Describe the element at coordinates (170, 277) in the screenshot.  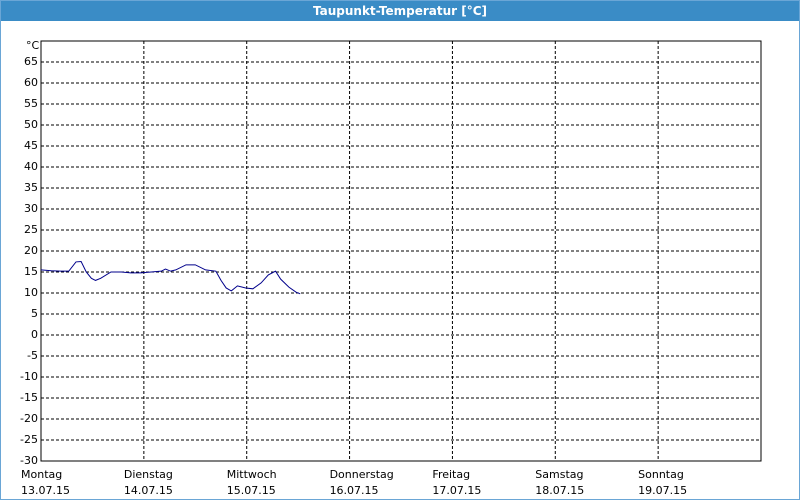
I see `data-line` at that location.